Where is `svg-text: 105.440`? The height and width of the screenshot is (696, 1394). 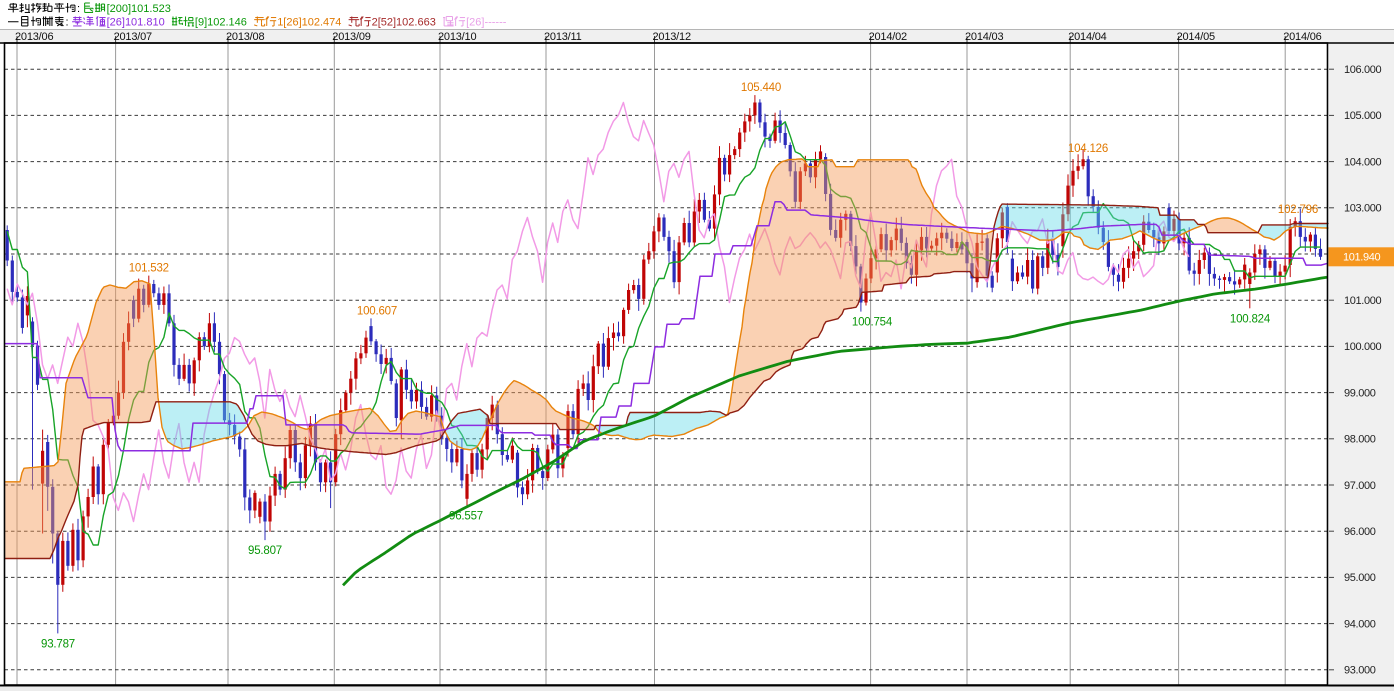
svg-text: 105.440 is located at coordinates (761, 88).